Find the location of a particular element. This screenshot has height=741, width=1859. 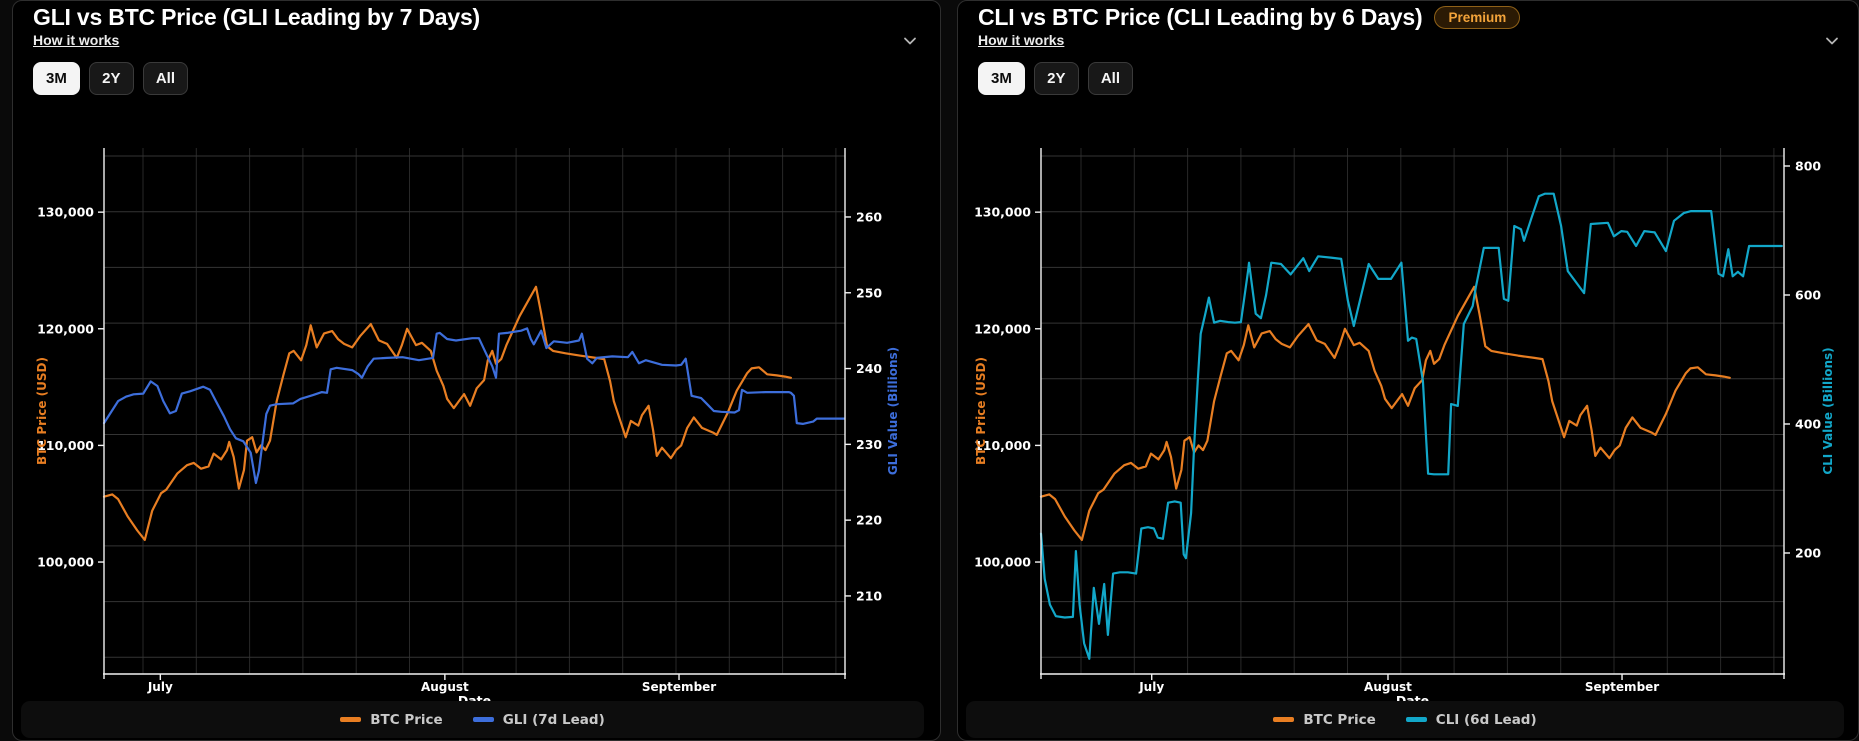

right-tick-label: 210 is located at coordinates (869, 595).